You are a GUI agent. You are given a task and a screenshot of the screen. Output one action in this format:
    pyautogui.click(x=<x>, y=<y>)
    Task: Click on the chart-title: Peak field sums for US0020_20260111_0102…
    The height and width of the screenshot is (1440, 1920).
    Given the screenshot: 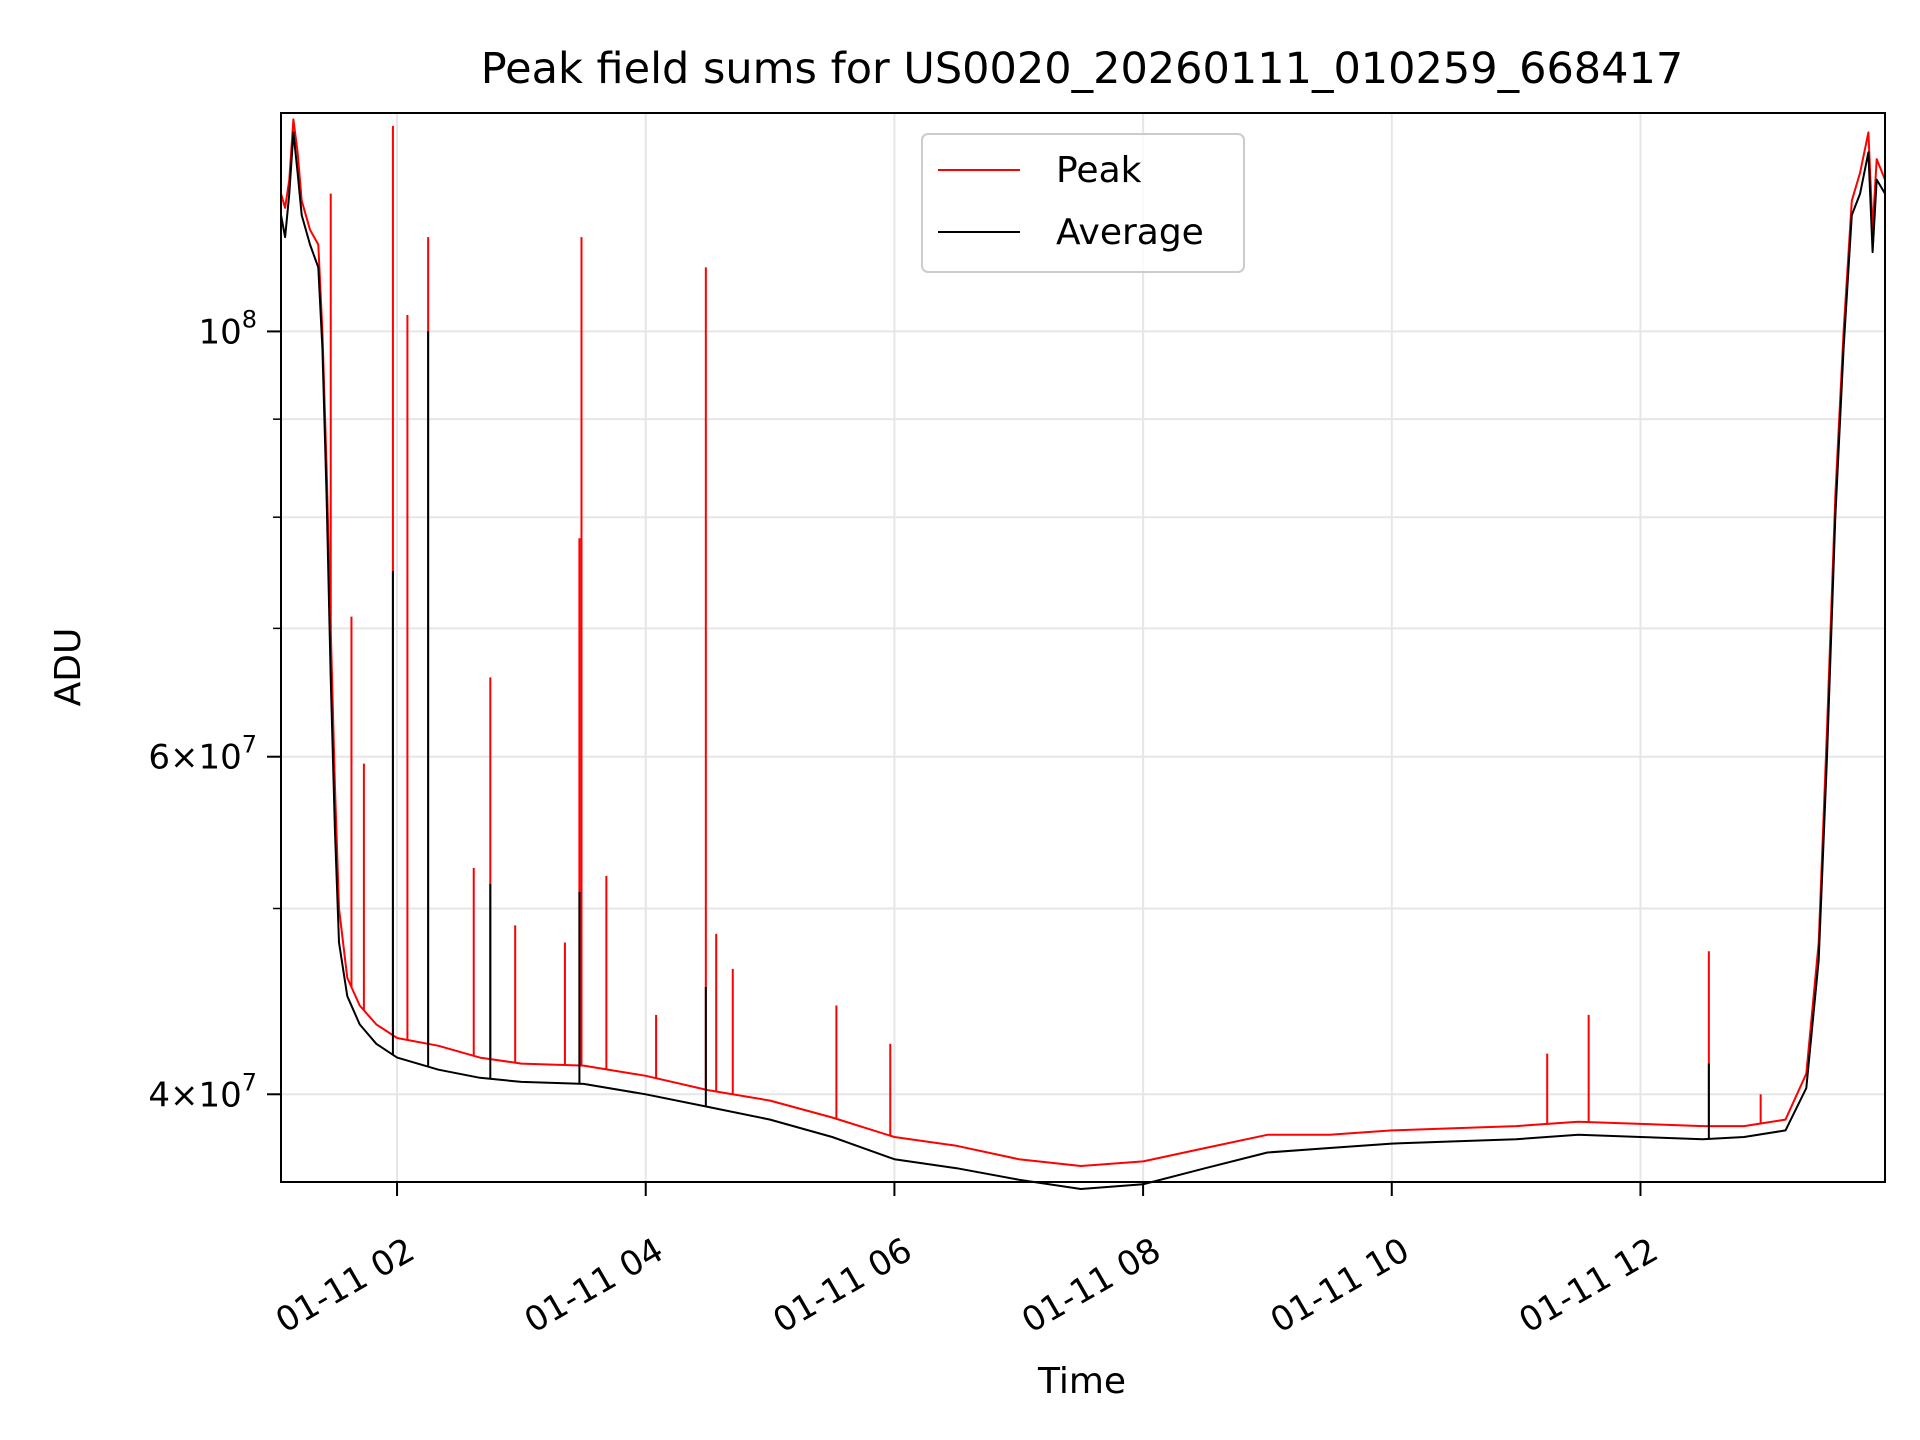 What is the action you would take?
    pyautogui.click(x=1082, y=69)
    